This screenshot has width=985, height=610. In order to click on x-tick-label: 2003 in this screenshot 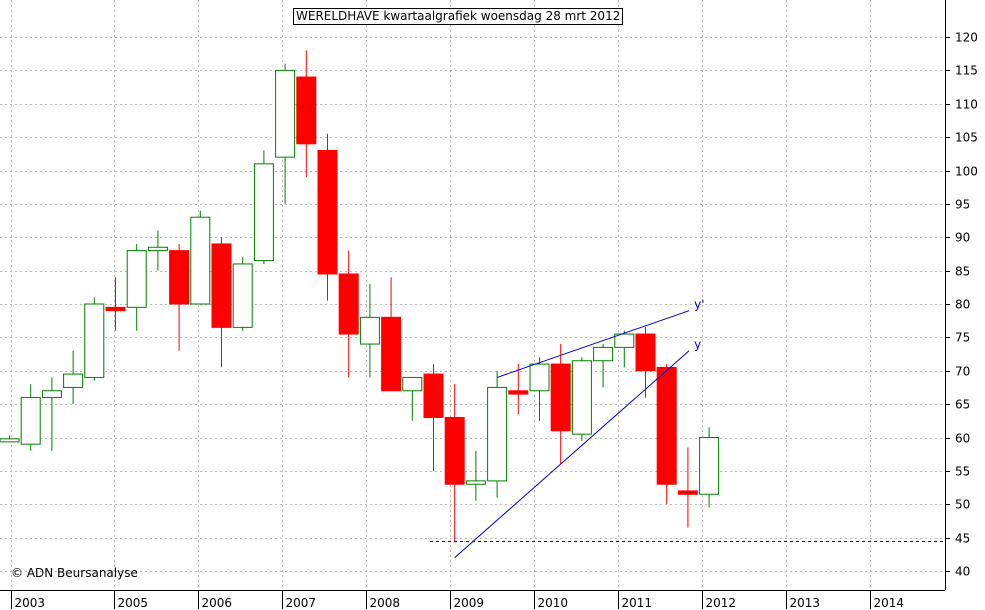, I will do `click(30, 603)`.